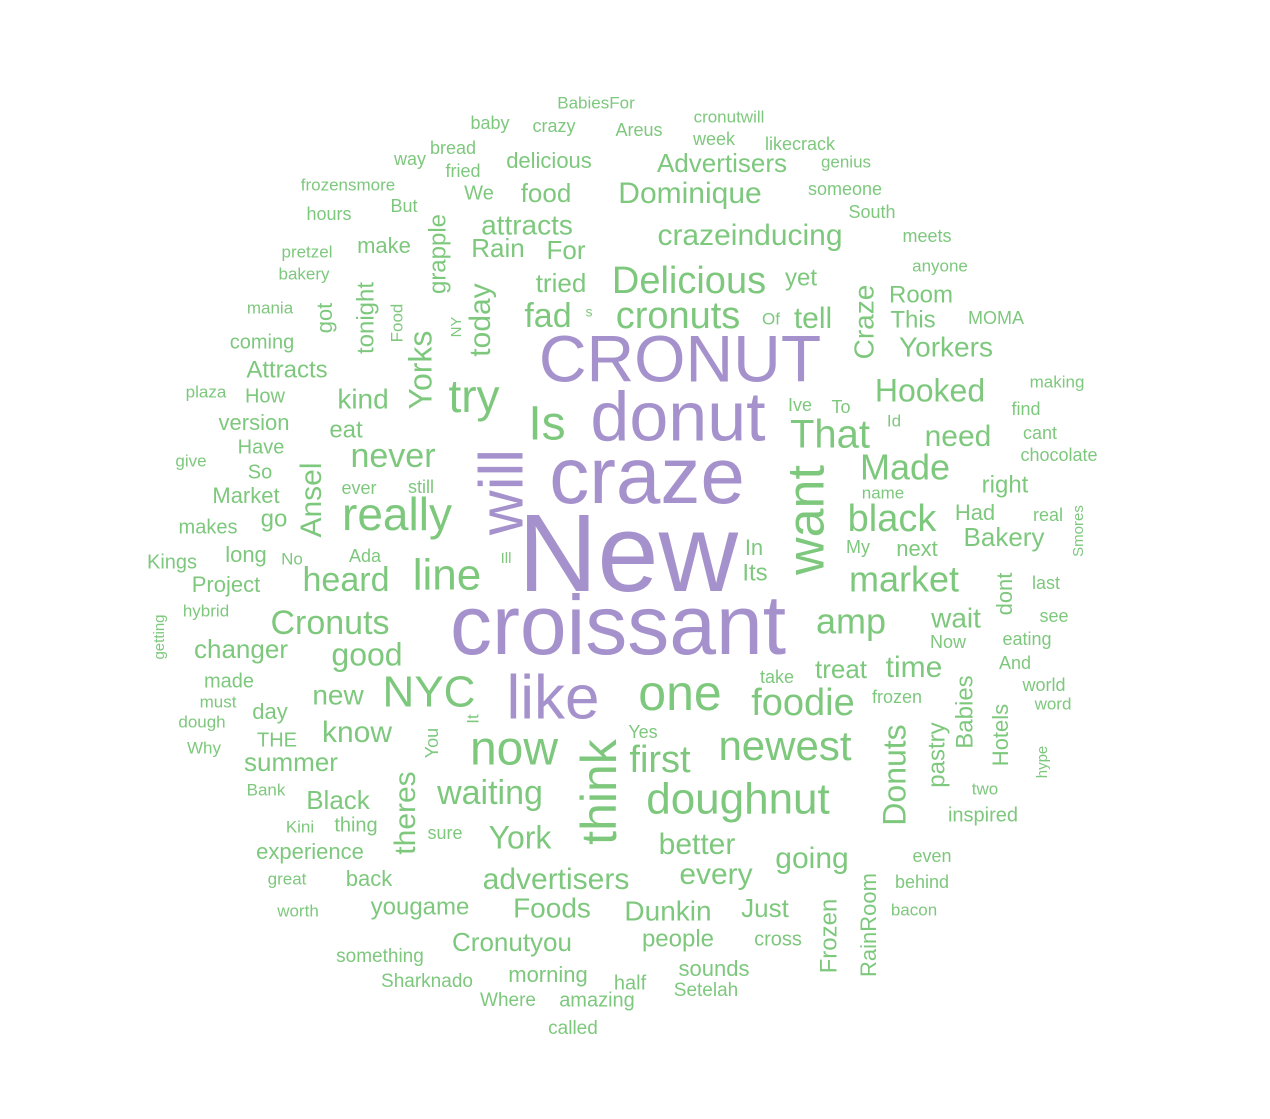 Image resolution: width=1270 pixels, height=1119 pixels. Describe the element at coordinates (432, 743) in the screenshot. I see `word-you: You` at that location.